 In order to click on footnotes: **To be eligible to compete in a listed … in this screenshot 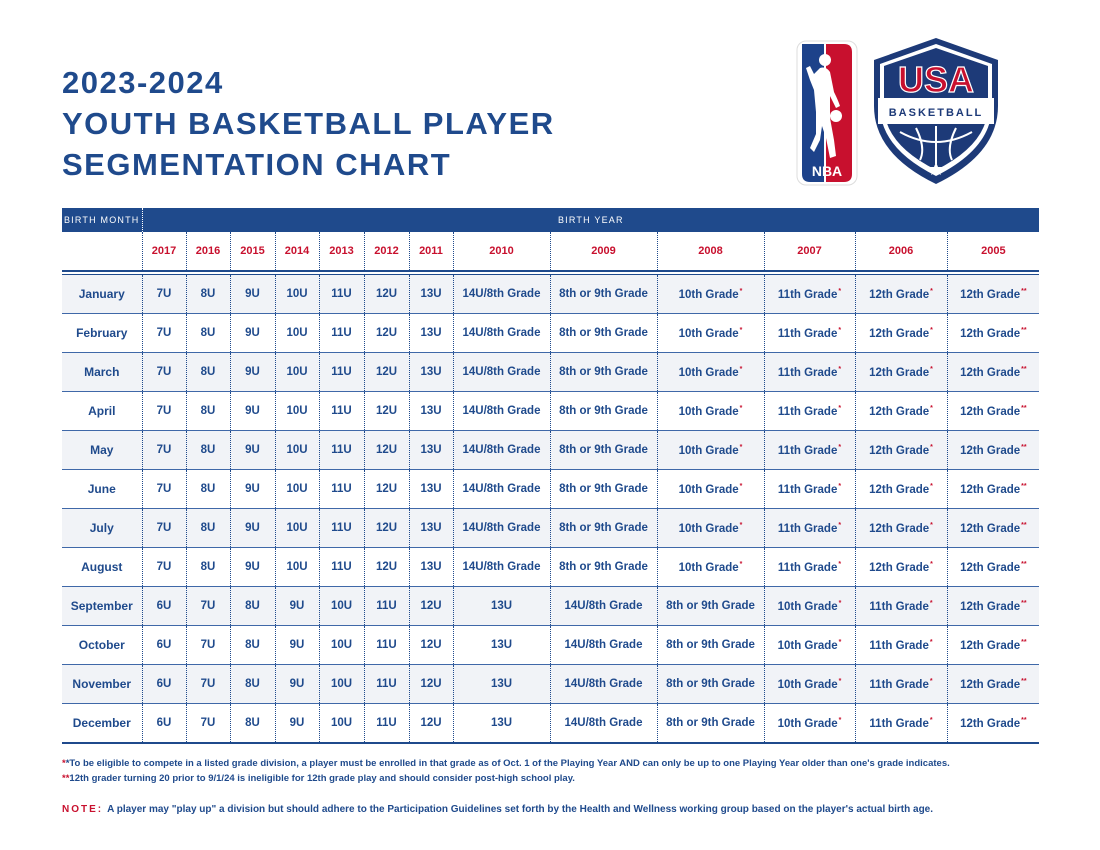, I will do `click(562, 786)`.